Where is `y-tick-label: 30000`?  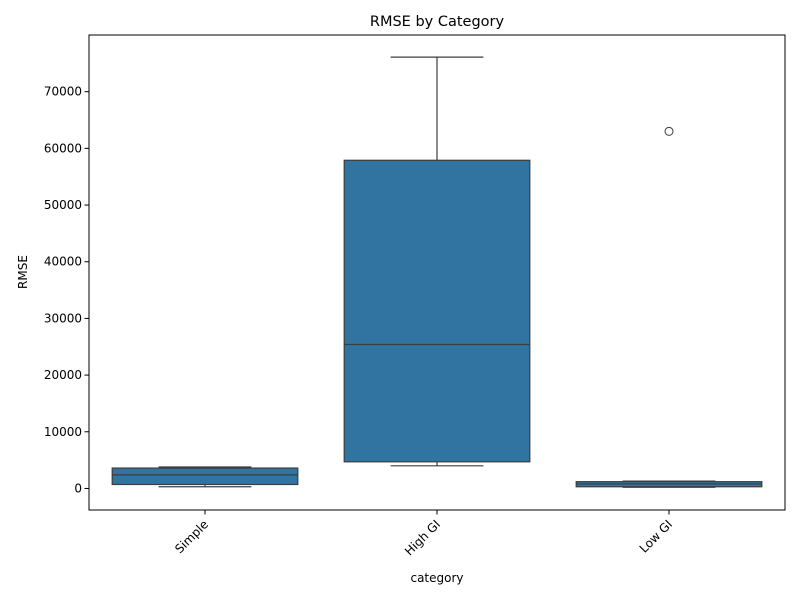 y-tick-label: 30000 is located at coordinates (63, 318).